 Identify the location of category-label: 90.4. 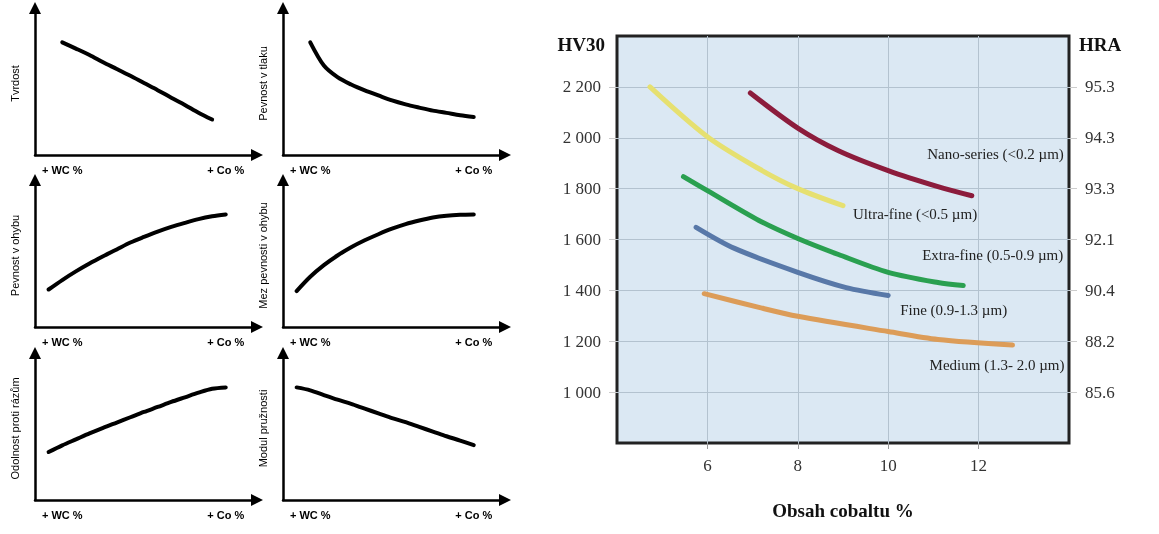
(1100, 290).